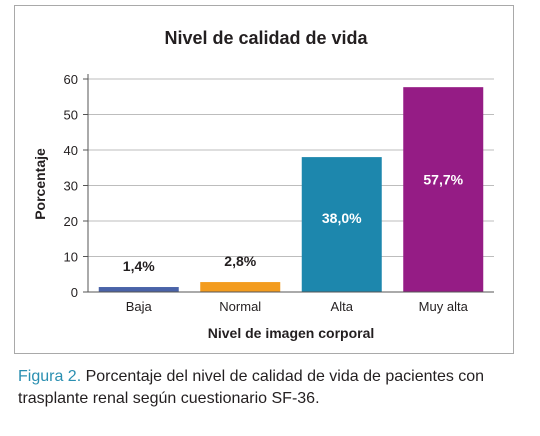 This screenshot has width=540, height=436. I want to click on x-tick-labels: Baja Normal Alta Muy alta, so click(297, 306).